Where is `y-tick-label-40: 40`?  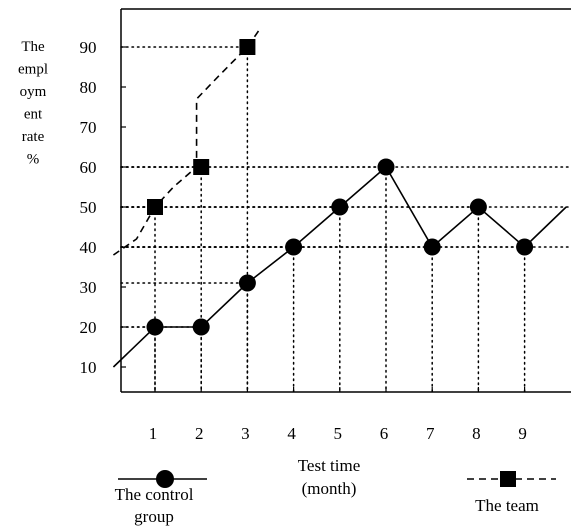 y-tick-label-40: 40 is located at coordinates (88, 247).